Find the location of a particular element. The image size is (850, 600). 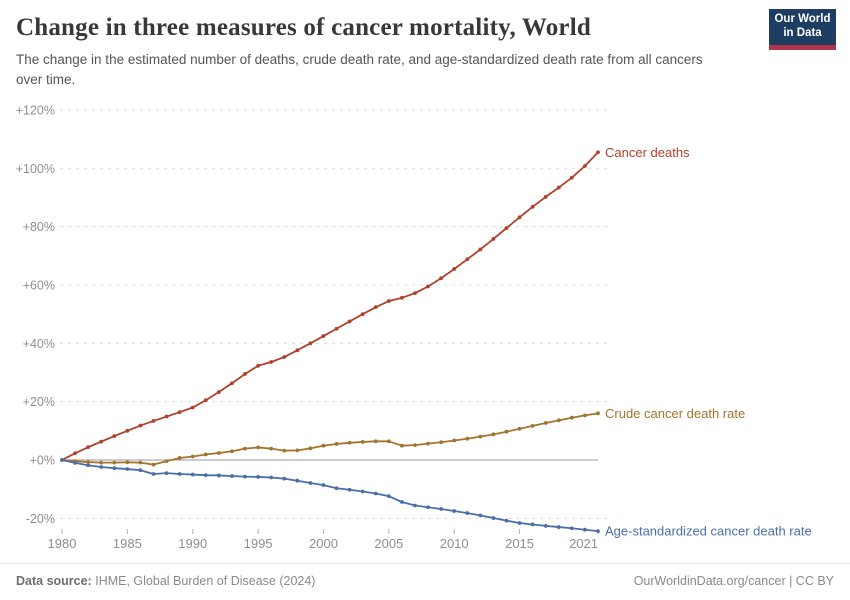

series-line is located at coordinates (330, 439).